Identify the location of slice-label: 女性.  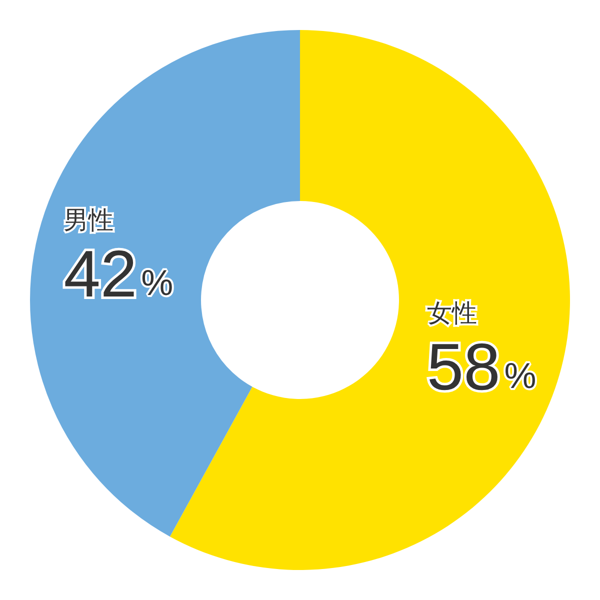
(451, 314).